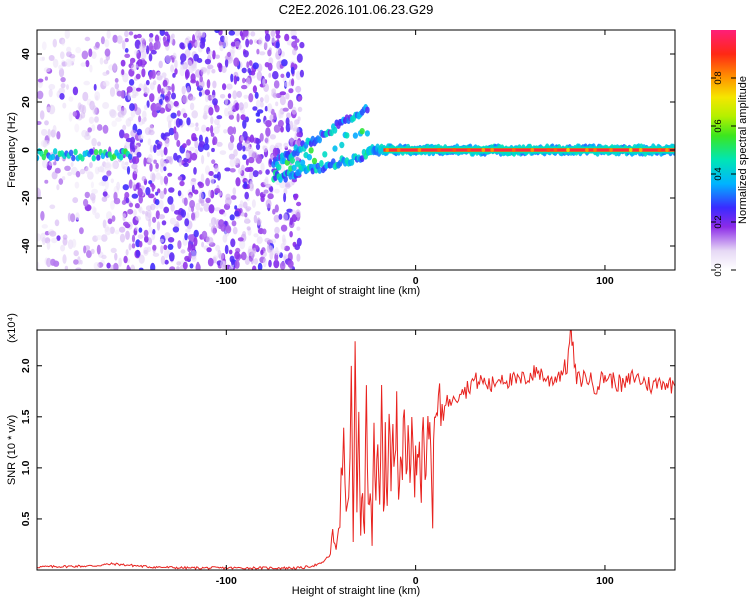 This screenshot has width=750, height=600. What do you see at coordinates (718, 221) in the screenshot?
I see `colorbar-tick-label-1: 0.2` at bounding box center [718, 221].